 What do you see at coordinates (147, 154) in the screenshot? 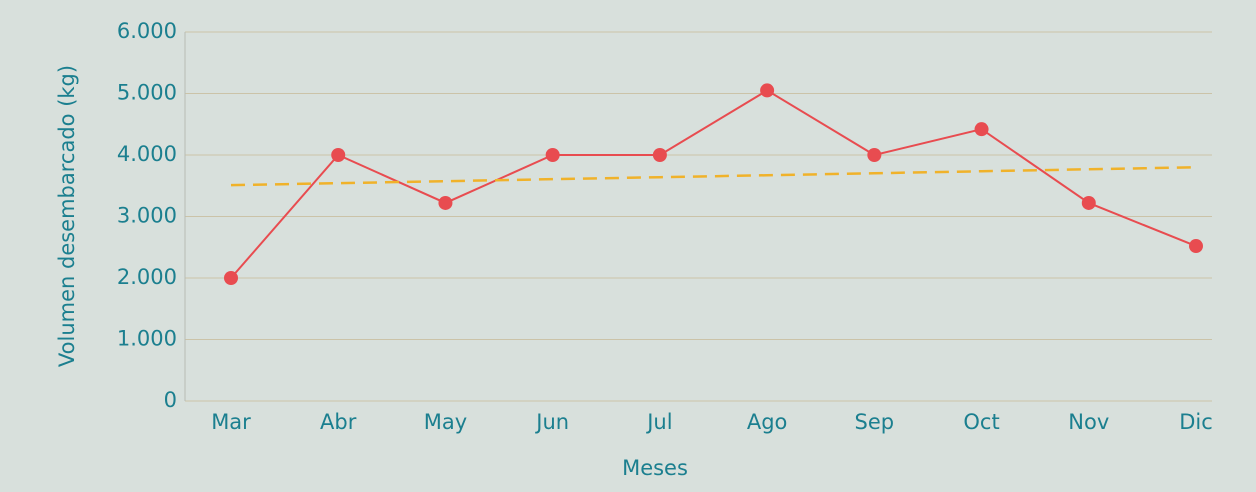
I see `y-tick-label: 4.000` at bounding box center [147, 154].